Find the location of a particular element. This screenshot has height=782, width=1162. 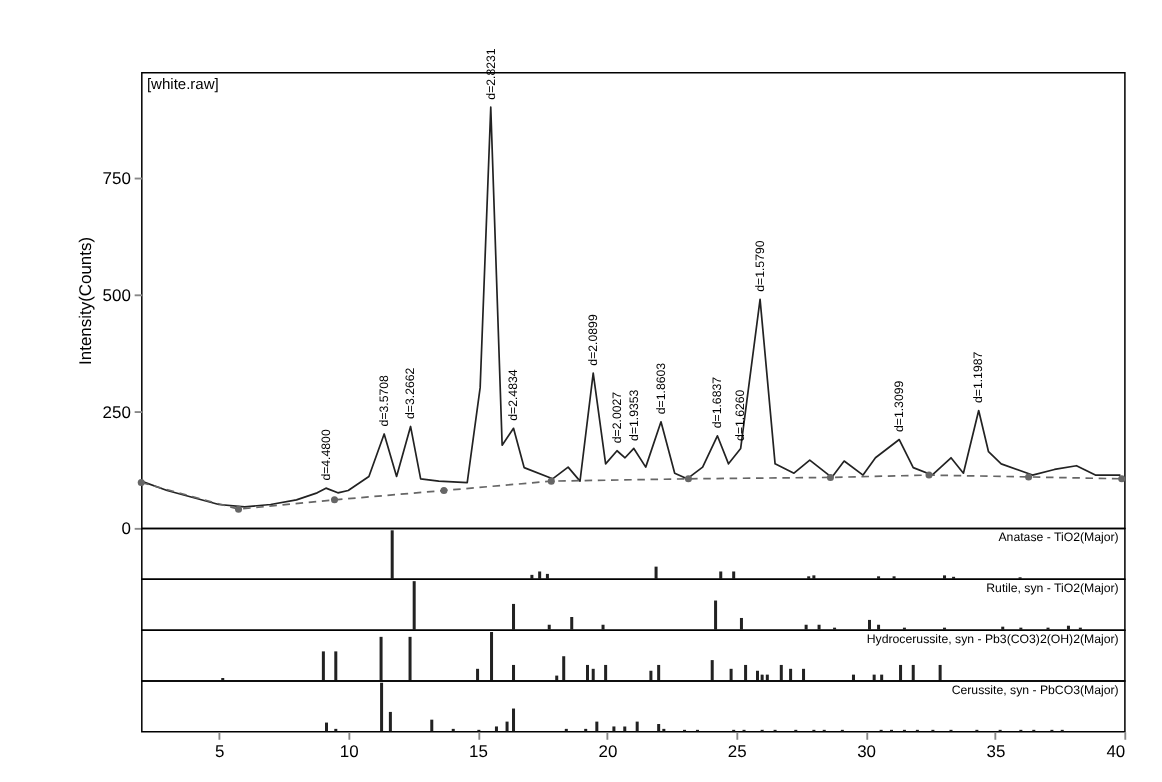

x-tick-label: 10 is located at coordinates (349, 750).